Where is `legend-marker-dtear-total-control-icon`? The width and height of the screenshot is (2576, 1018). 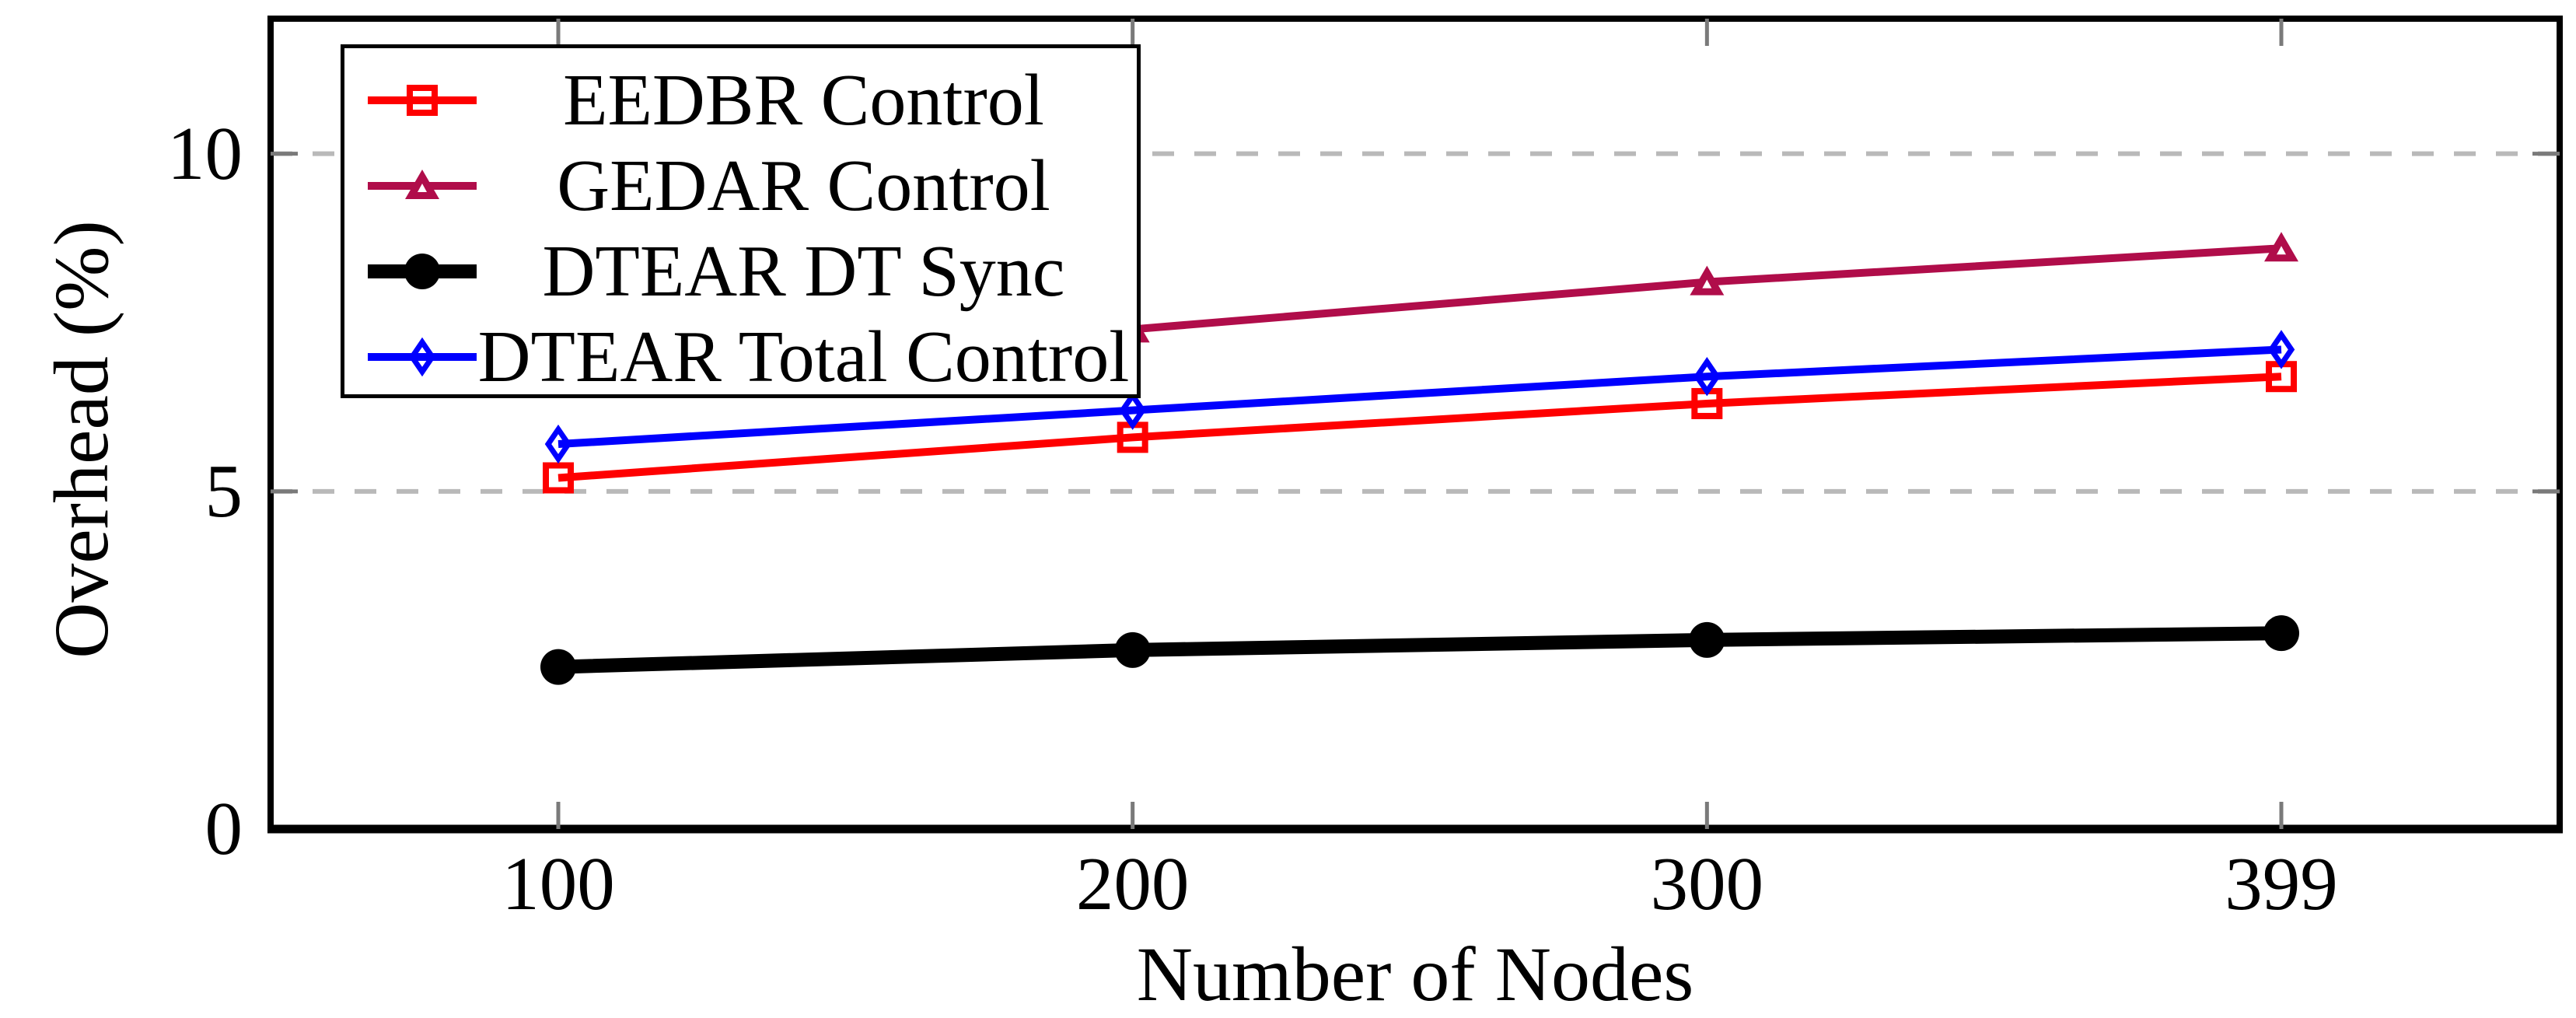 legend-marker-dtear-total-control-icon is located at coordinates (422, 357).